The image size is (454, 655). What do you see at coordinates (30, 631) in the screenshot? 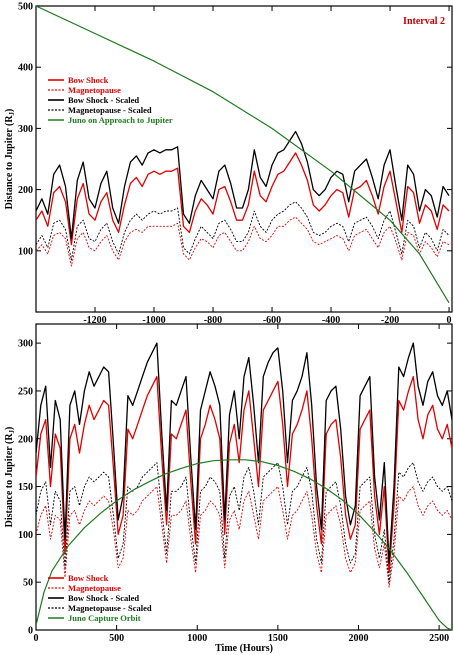
I see `y-tick-label: 0` at bounding box center [30, 631].